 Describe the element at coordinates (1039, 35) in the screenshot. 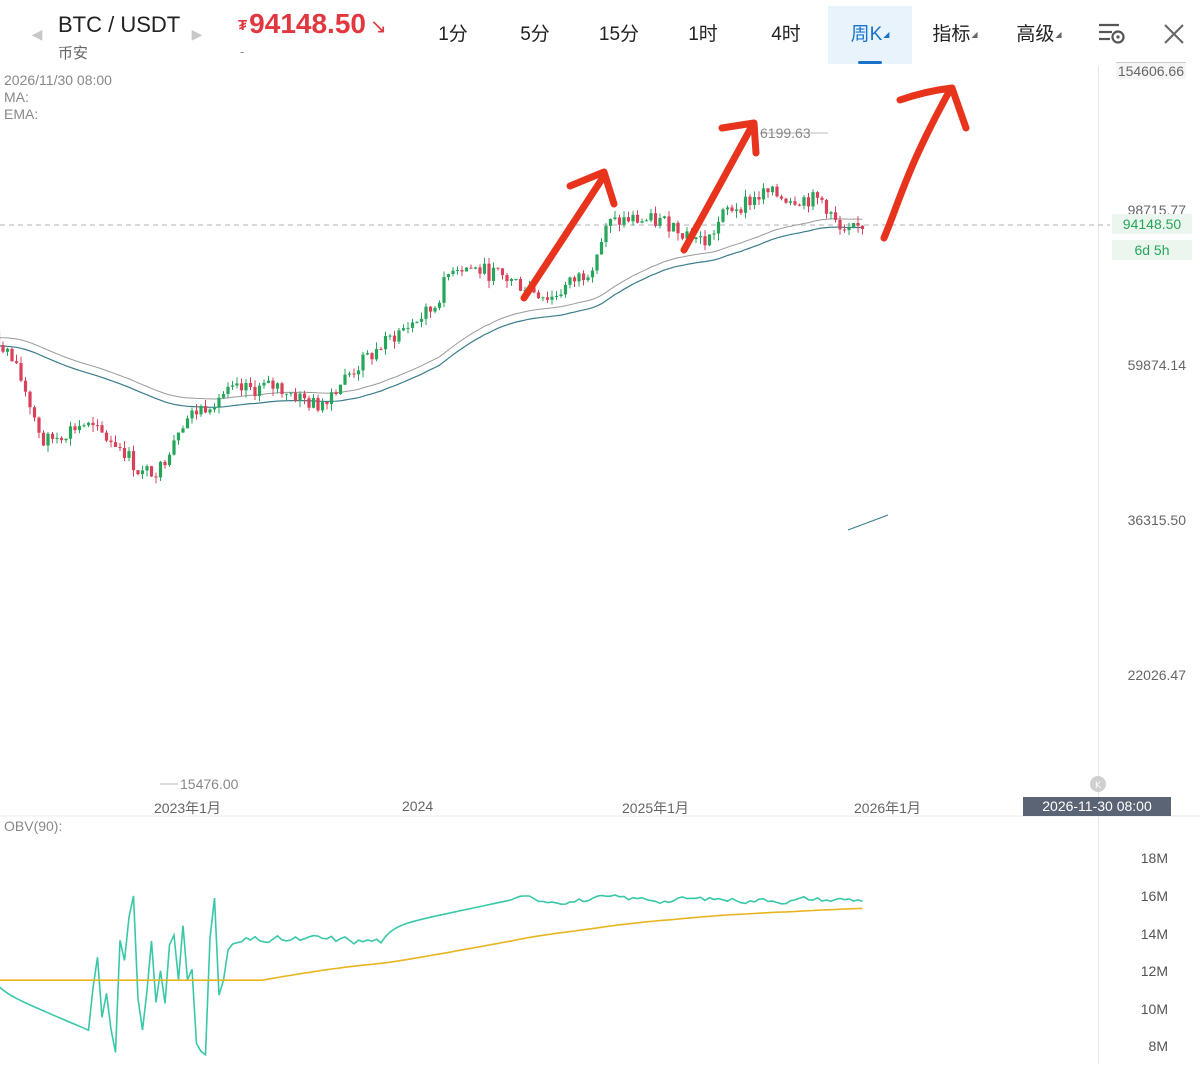

I see `tab-advanced: 高级◢` at that location.